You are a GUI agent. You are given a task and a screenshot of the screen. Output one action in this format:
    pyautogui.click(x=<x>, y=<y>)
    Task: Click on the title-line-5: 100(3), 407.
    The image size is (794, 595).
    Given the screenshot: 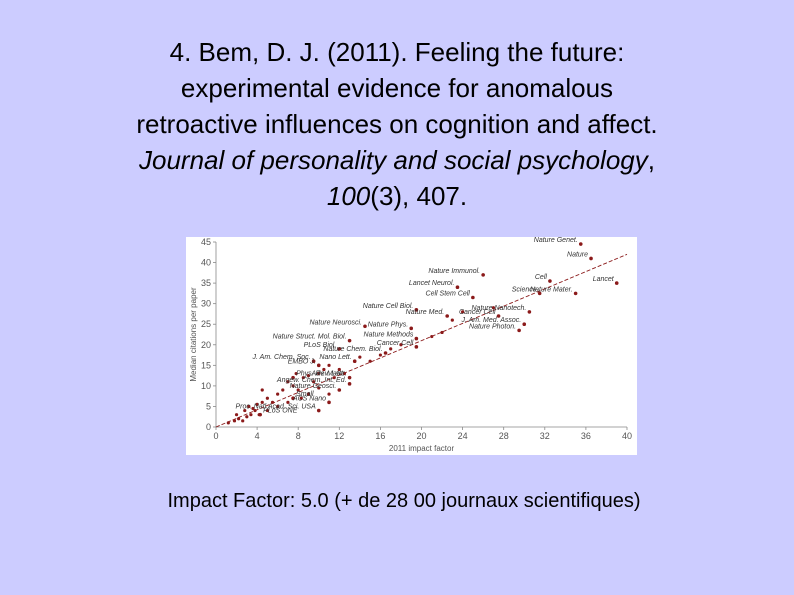 What is the action you would take?
    pyautogui.click(x=397, y=196)
    